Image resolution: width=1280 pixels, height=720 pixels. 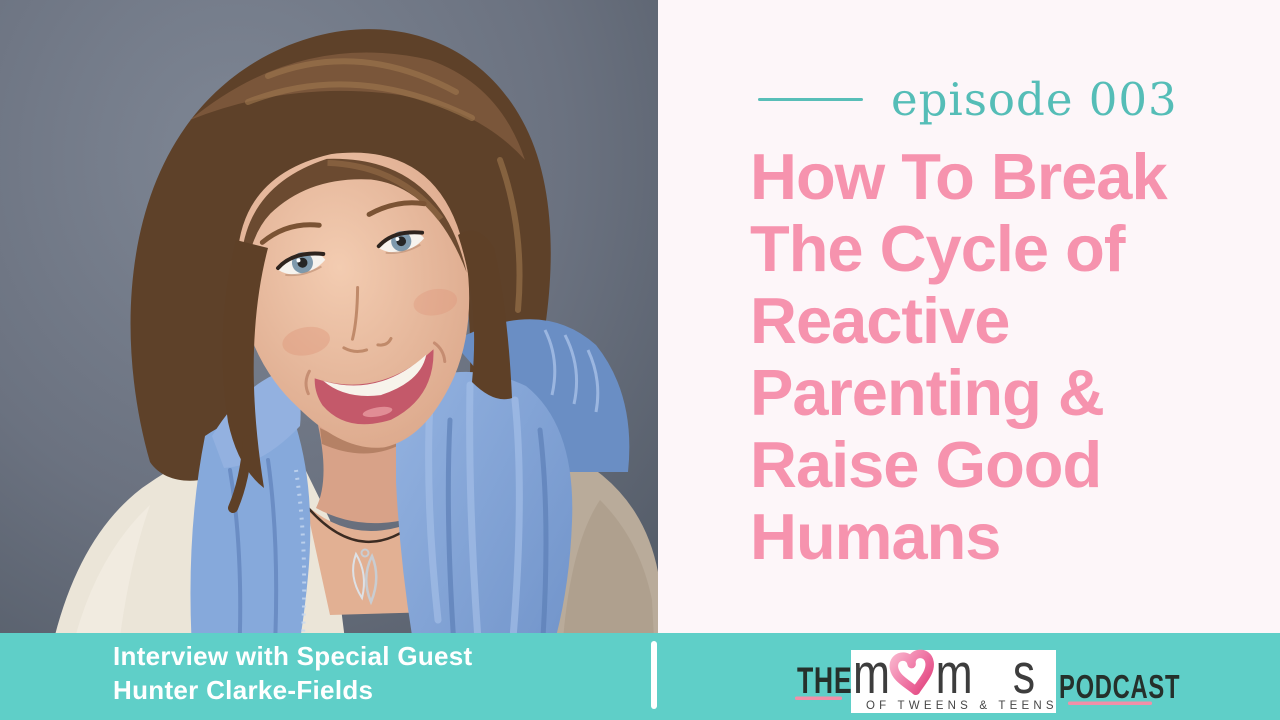 I want to click on logo-the: THE, so click(x=824, y=680).